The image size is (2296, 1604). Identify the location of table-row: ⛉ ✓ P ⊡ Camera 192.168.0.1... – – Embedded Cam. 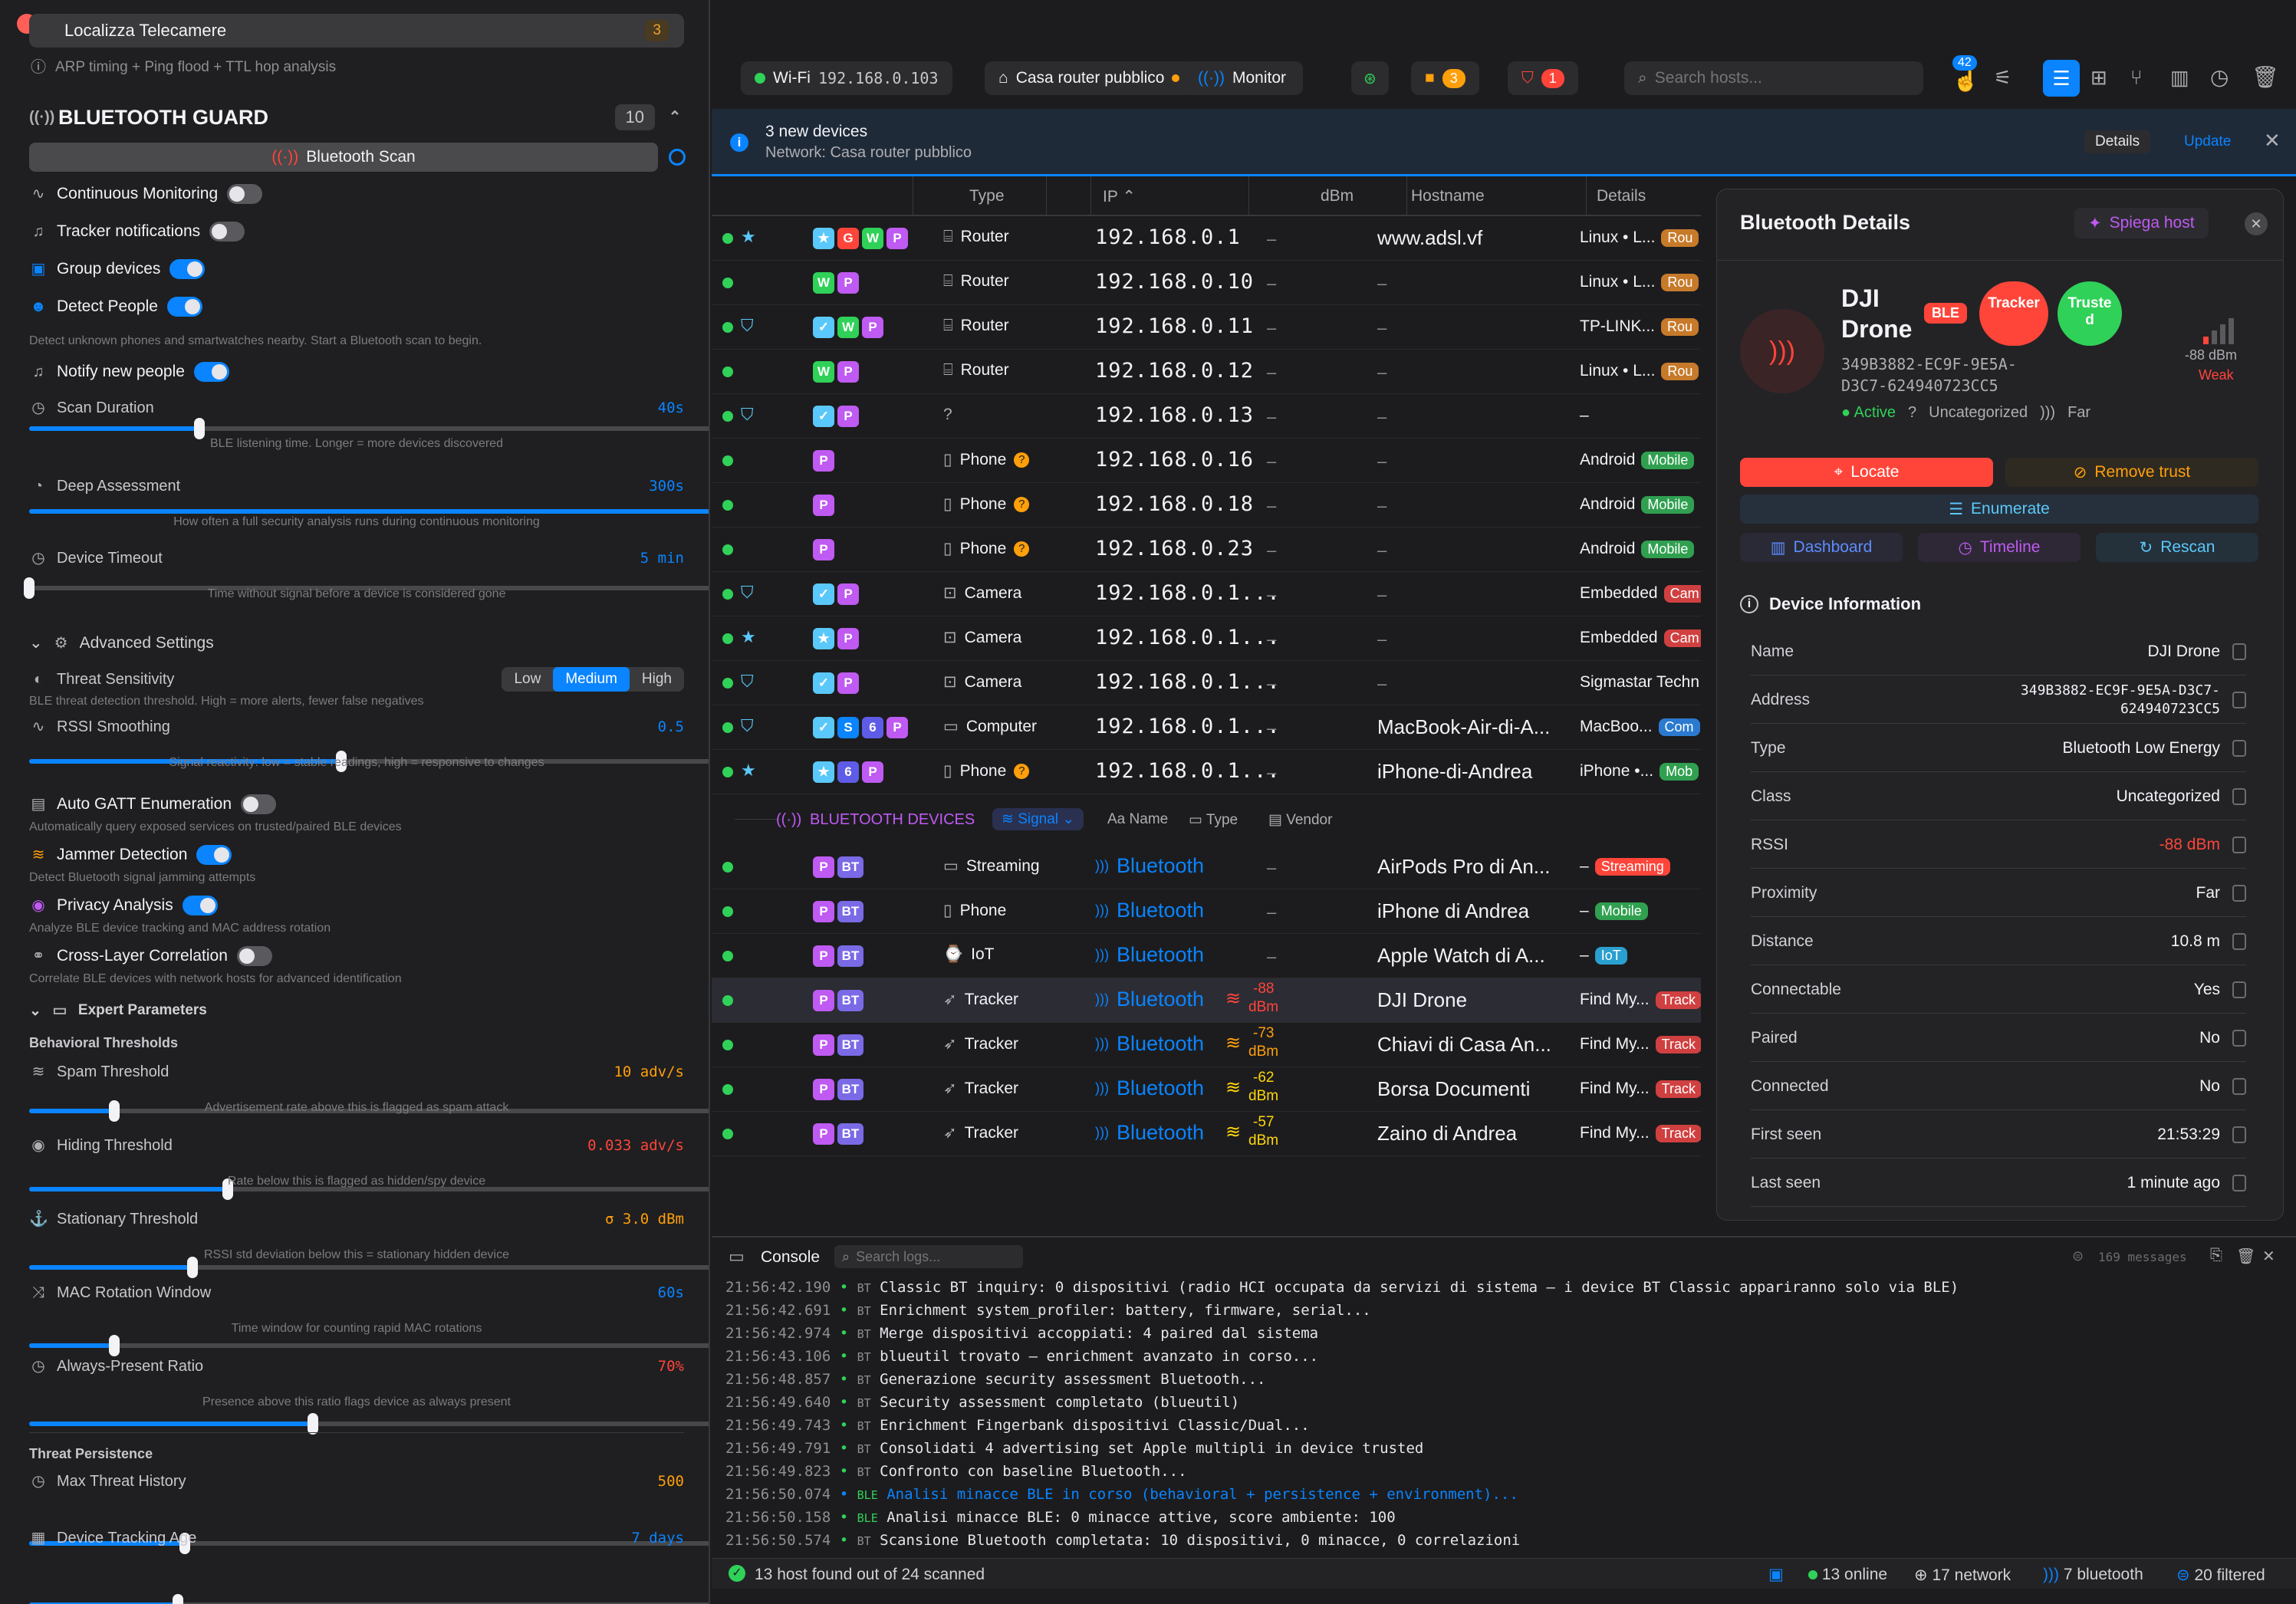
(1206, 594).